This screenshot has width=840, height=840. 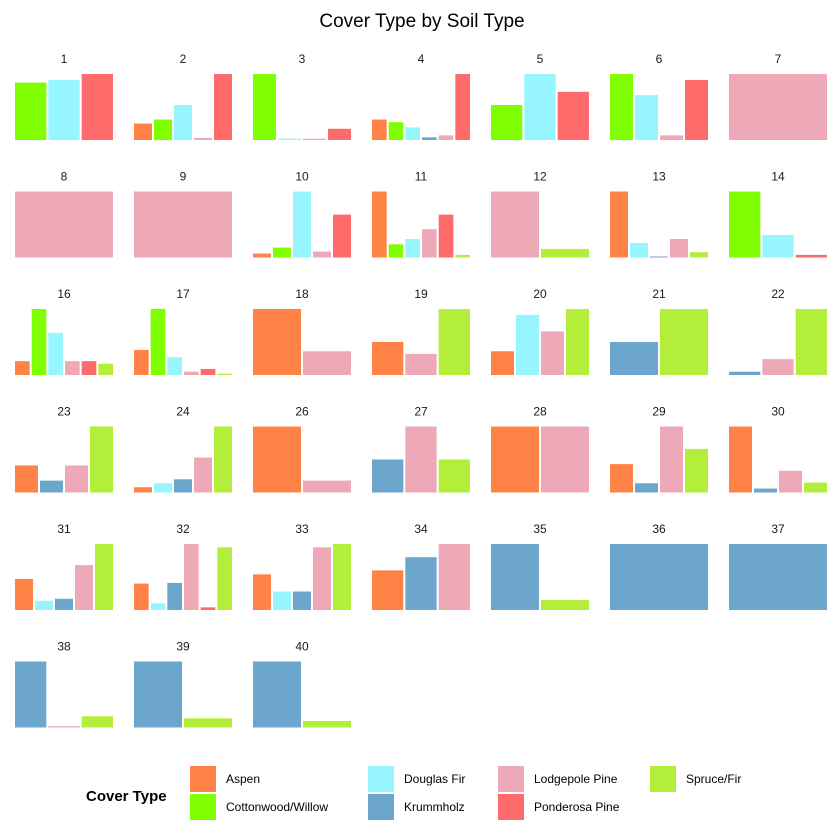 I want to click on bar-soil-30-krummholz, so click(x=765, y=490).